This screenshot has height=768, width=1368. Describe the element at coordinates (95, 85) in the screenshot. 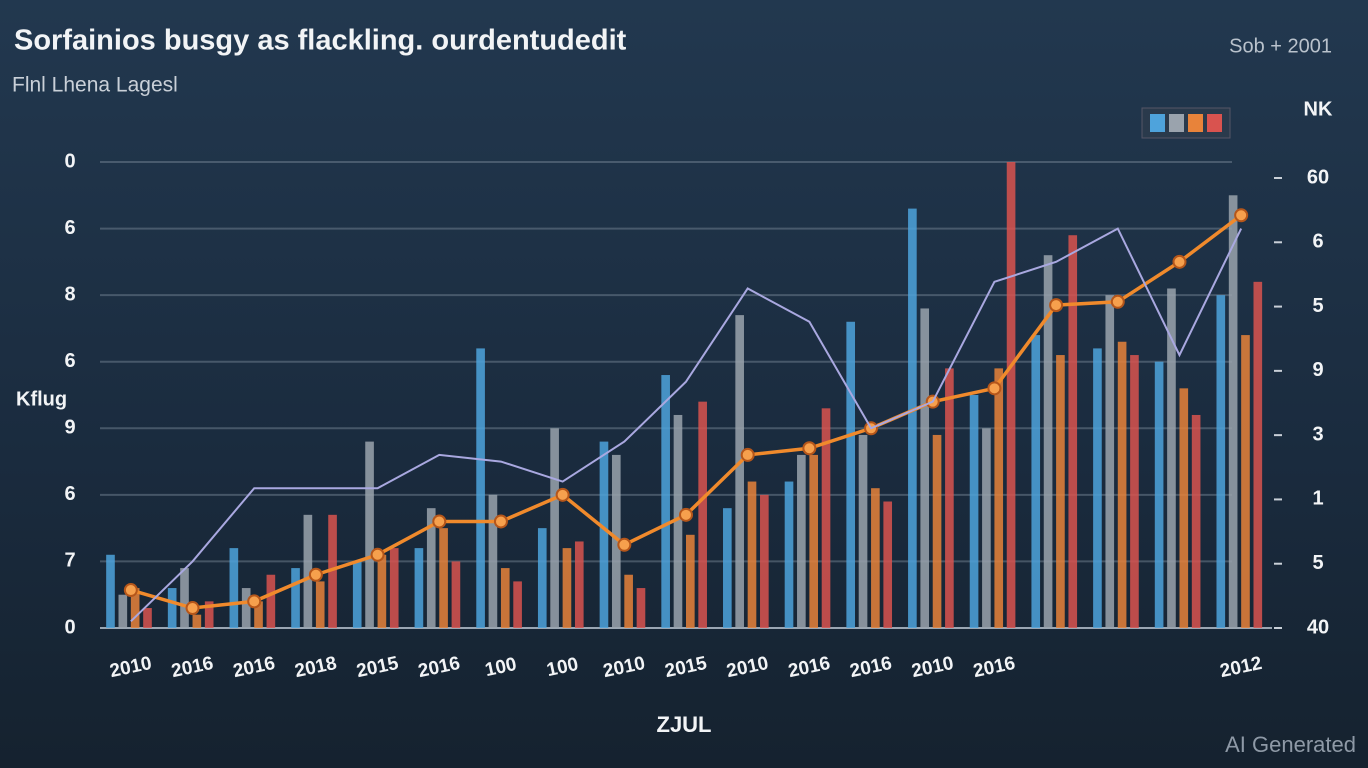

I see `chart-subtitle: Flnl Lhena Lagesl` at that location.